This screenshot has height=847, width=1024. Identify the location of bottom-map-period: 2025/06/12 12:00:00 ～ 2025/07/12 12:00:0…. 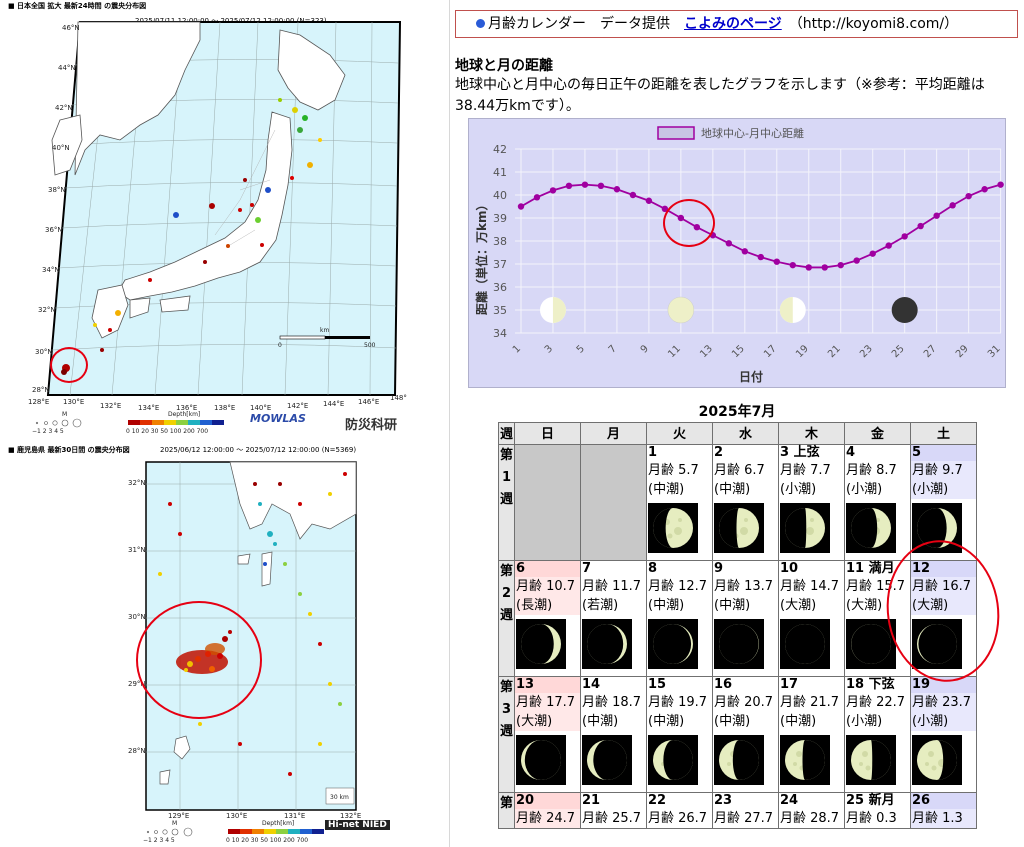
(258, 450).